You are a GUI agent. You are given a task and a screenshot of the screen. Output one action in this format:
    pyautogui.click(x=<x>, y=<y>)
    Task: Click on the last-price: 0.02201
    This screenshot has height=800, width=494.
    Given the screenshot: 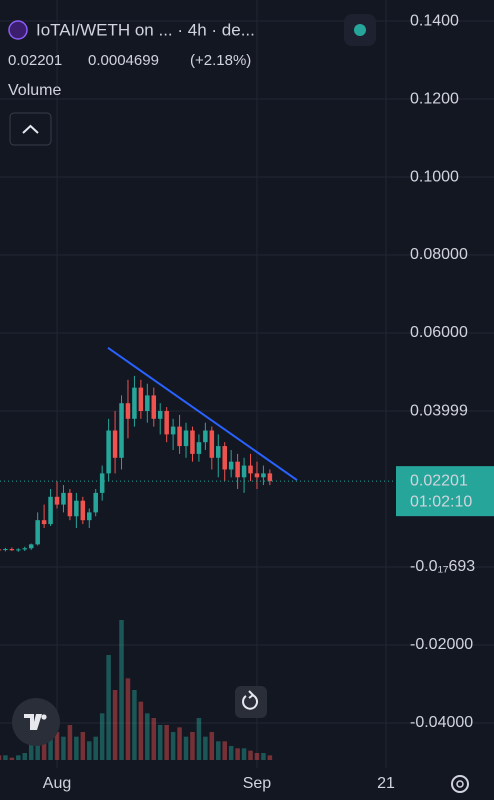 What is the action you would take?
    pyautogui.click(x=35, y=60)
    